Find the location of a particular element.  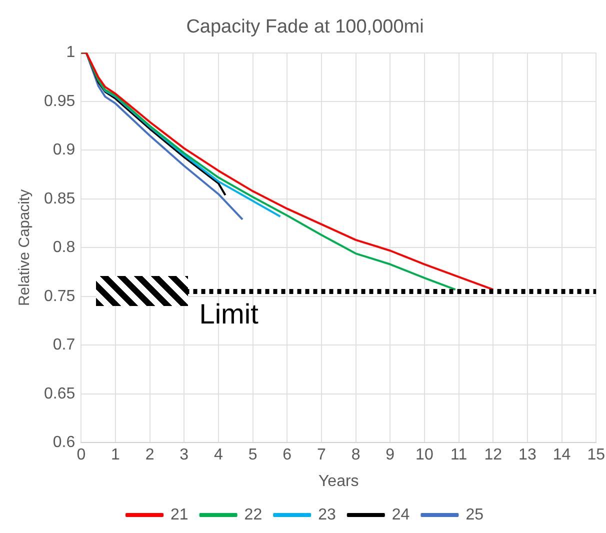

legend-label: 21 is located at coordinates (179, 515).